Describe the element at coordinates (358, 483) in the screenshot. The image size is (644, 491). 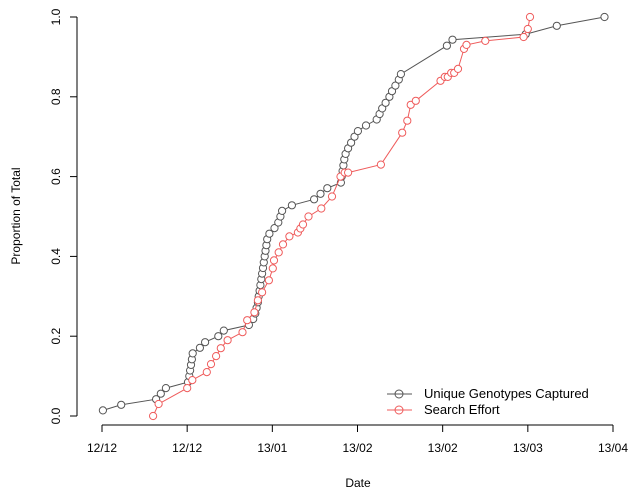
I see `x-axis-title: Date` at that location.